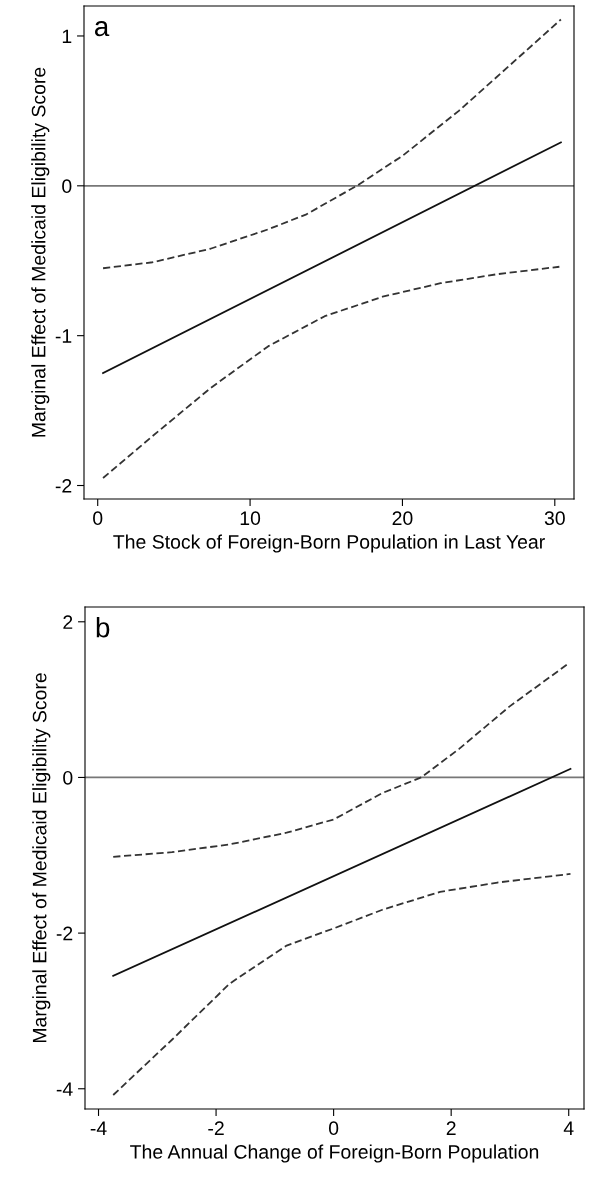 Image resolution: width=591 pixels, height=1186 pixels. I want to click on x-axis-title: The Stock of Foreign-Born Population in Last Year, so click(329, 543).